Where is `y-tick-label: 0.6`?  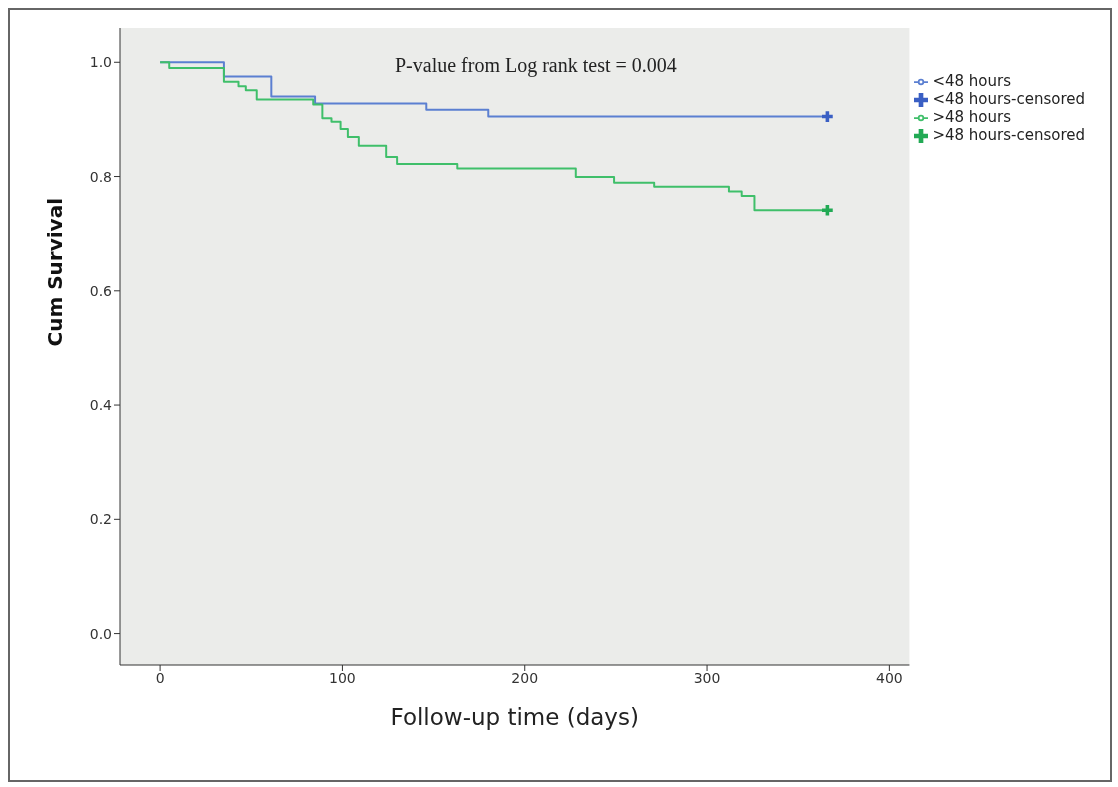 y-tick-label: 0.6 is located at coordinates (101, 290).